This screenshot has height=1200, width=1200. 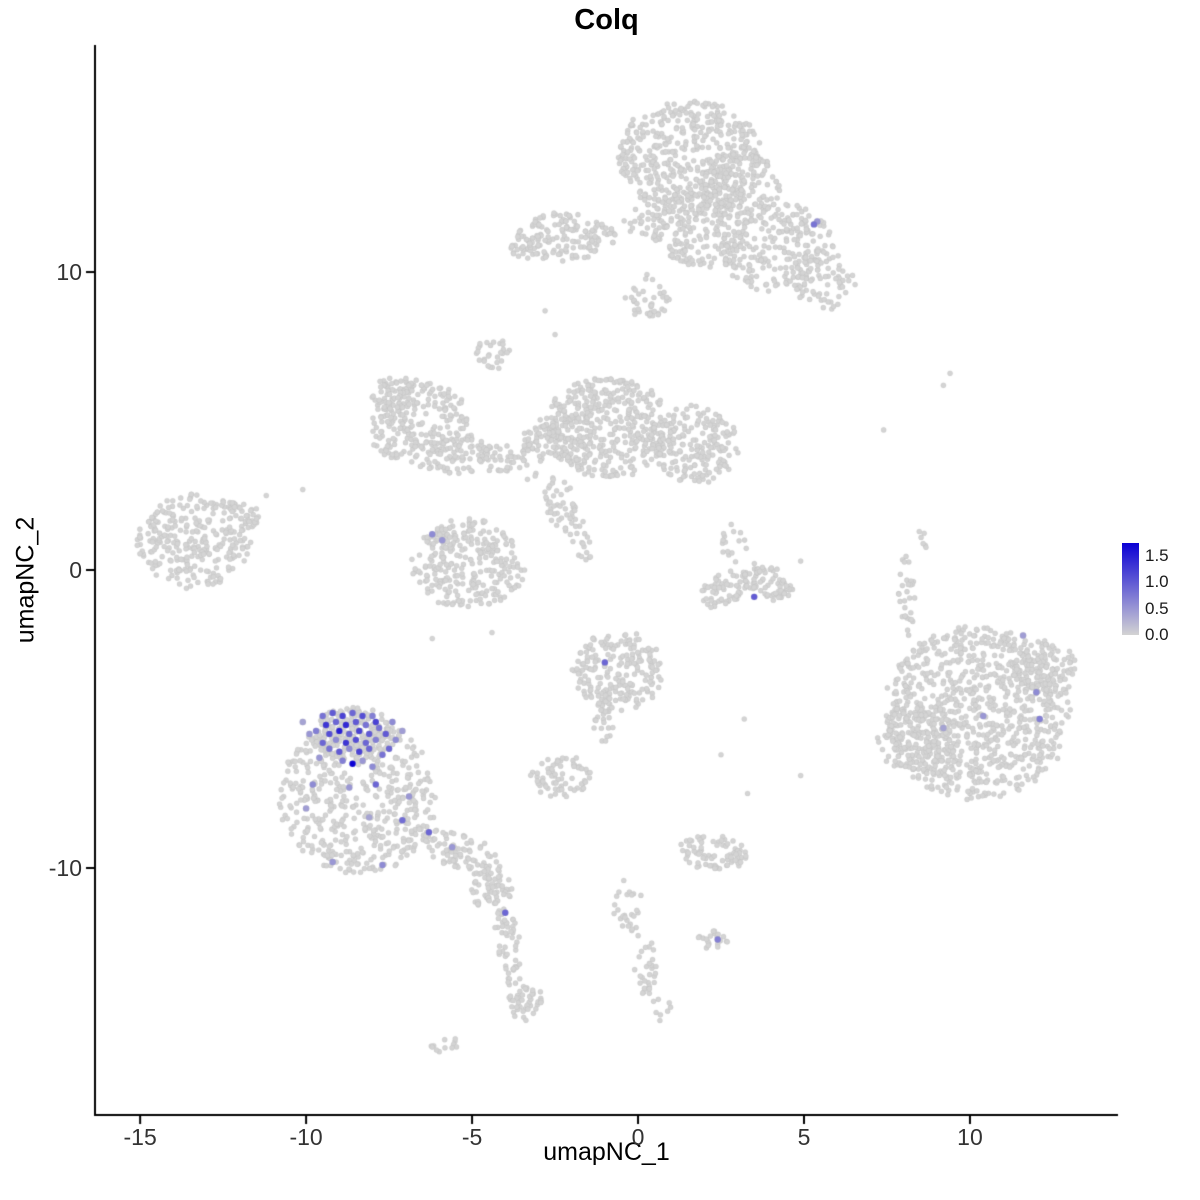 I want to click on legend-tick-label: 0.0, so click(x=1157, y=634).